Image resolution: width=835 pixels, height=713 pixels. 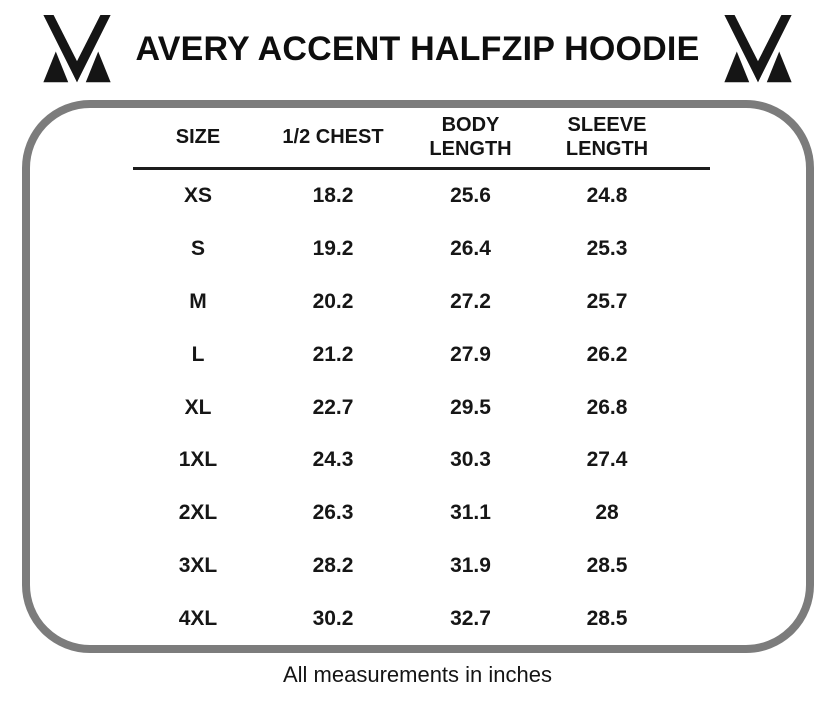 I want to click on measurement-cell: 26.4, so click(x=470, y=249).